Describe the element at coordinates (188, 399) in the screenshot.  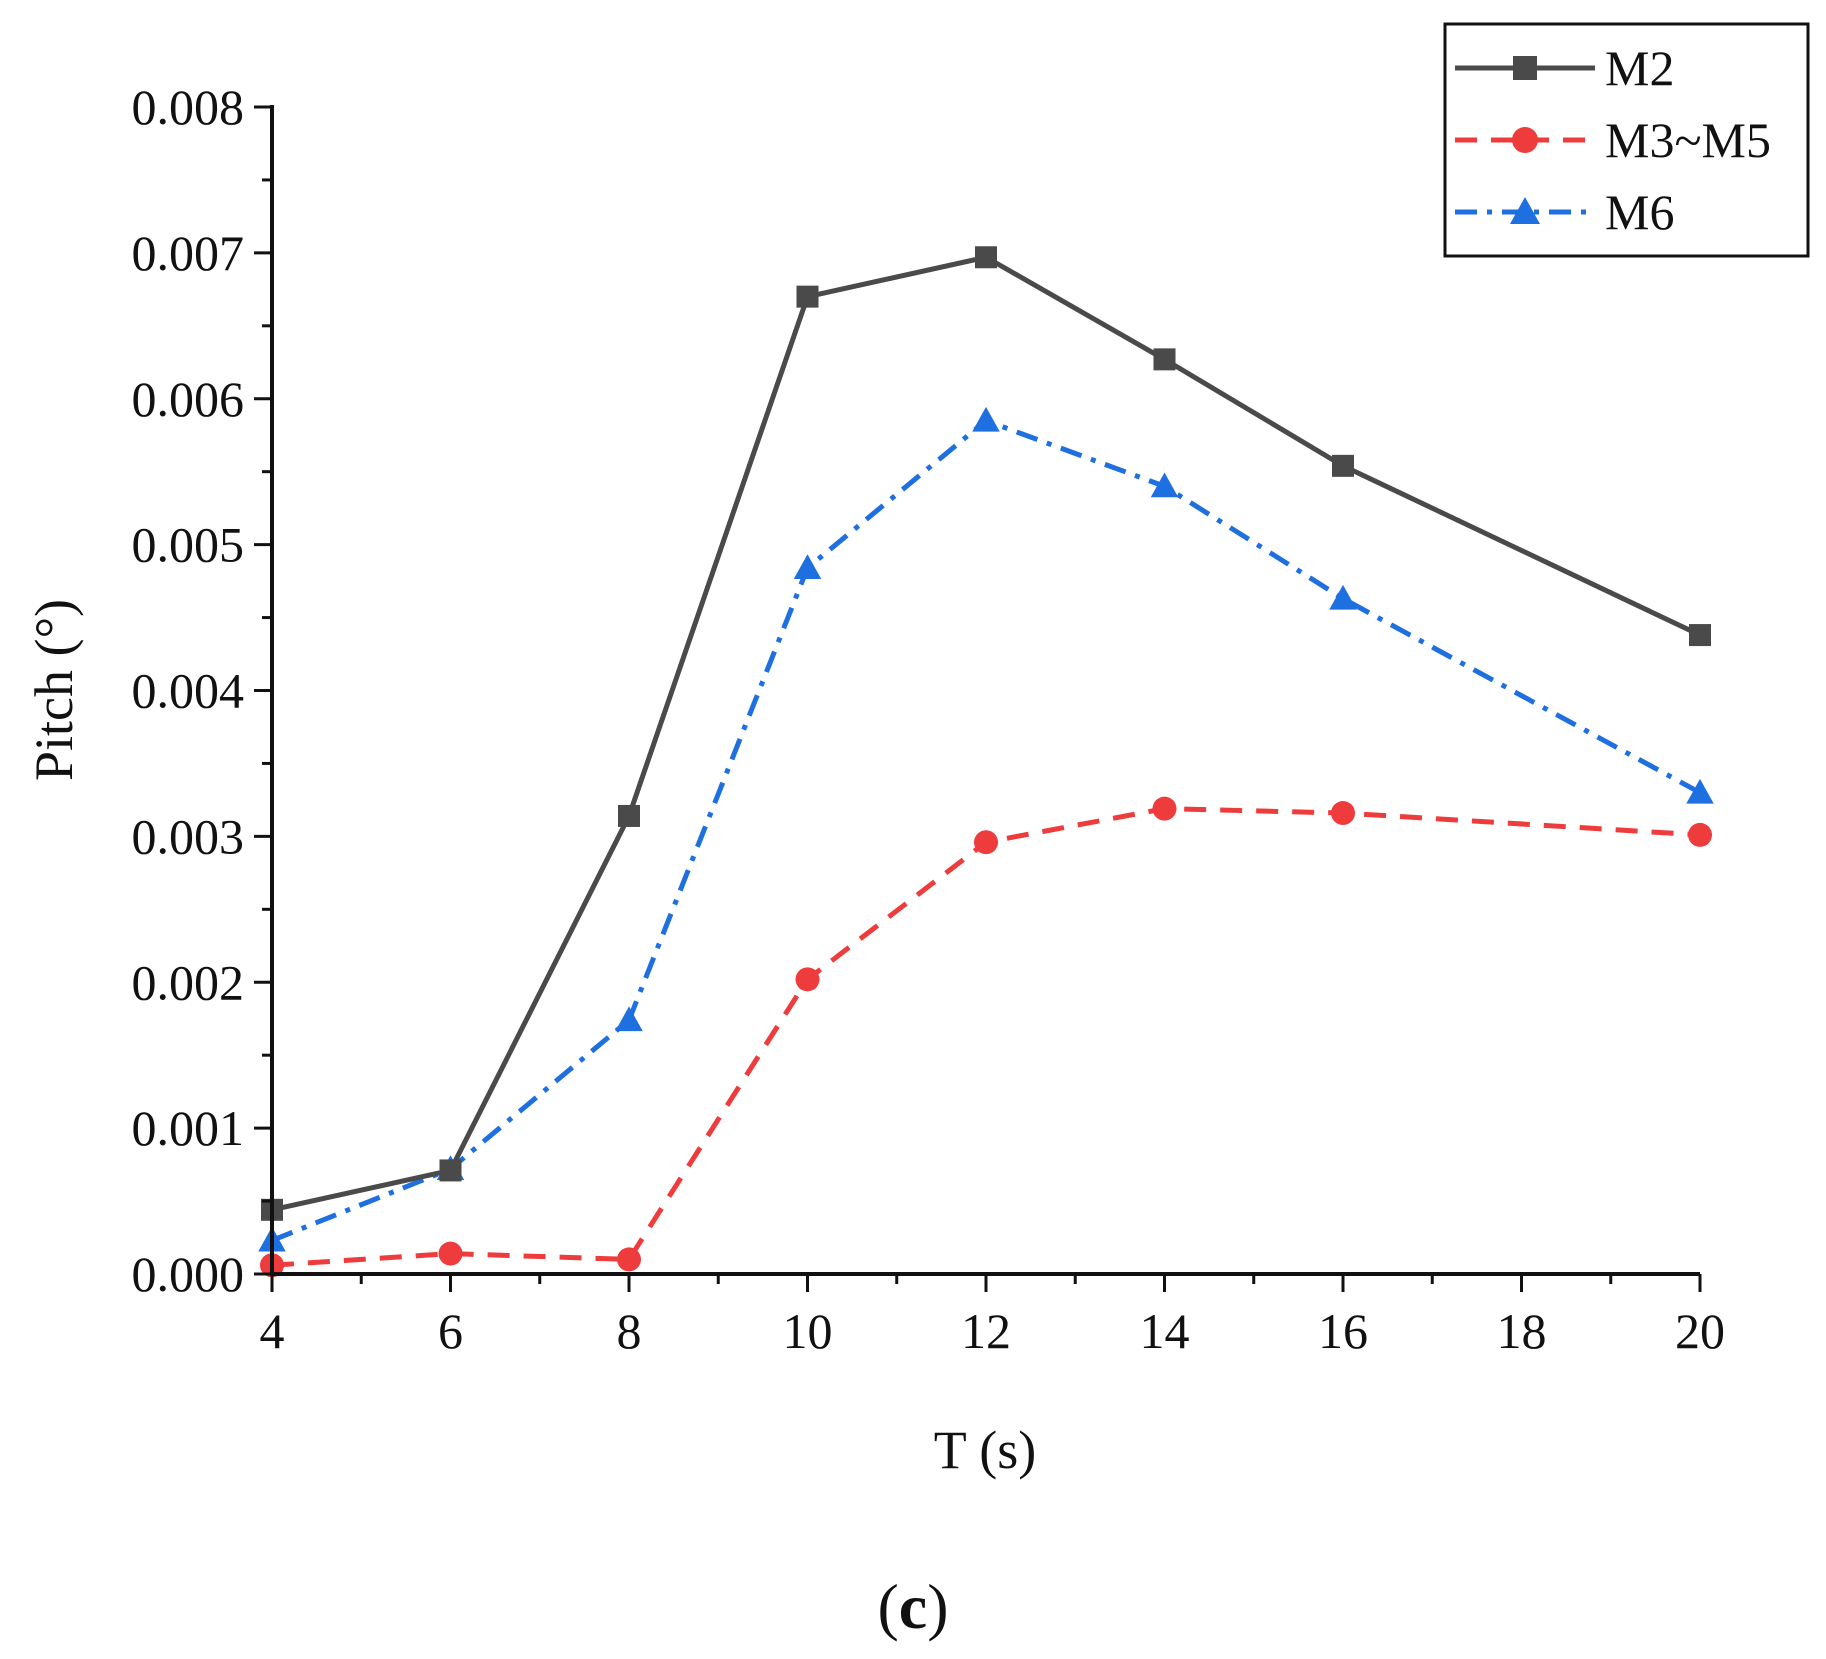
I see `y-tick-label: 0.006` at that location.